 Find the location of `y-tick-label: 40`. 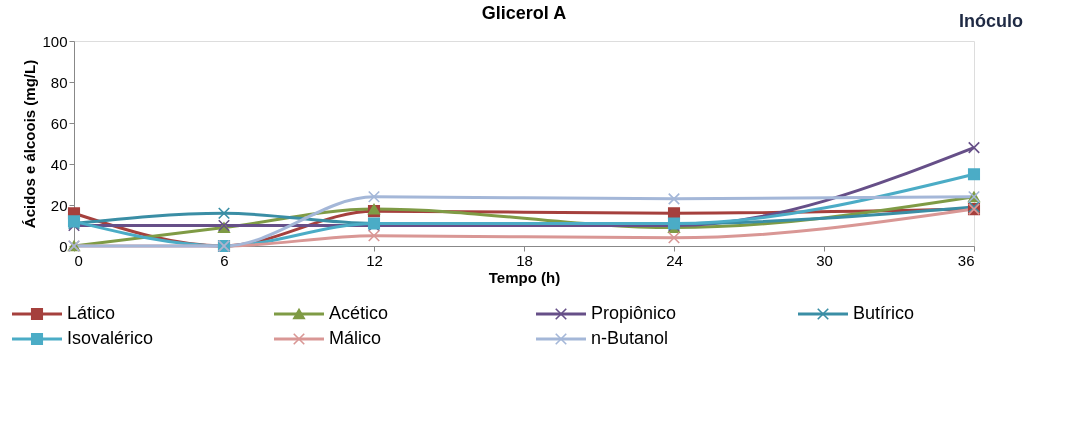

y-tick-label: 40 is located at coordinates (59, 164).